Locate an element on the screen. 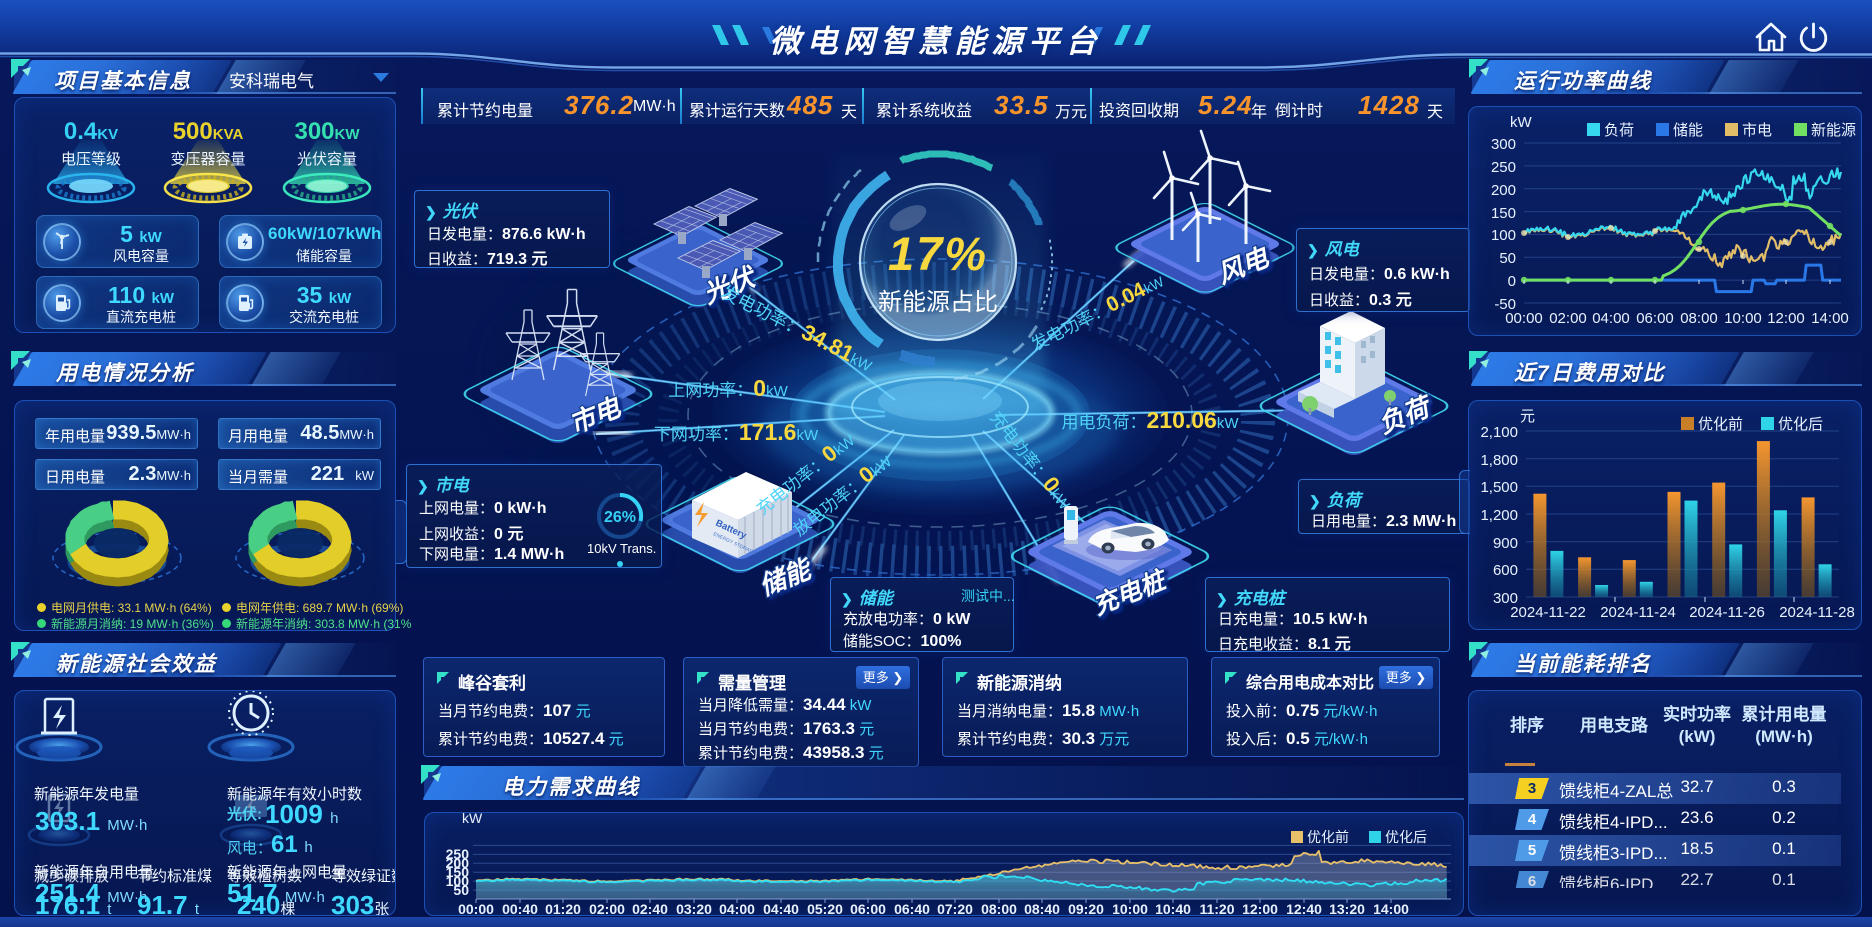 The height and width of the screenshot is (927, 1872). svg-text: 下网功率：171.6kW is located at coordinates (736, 432).